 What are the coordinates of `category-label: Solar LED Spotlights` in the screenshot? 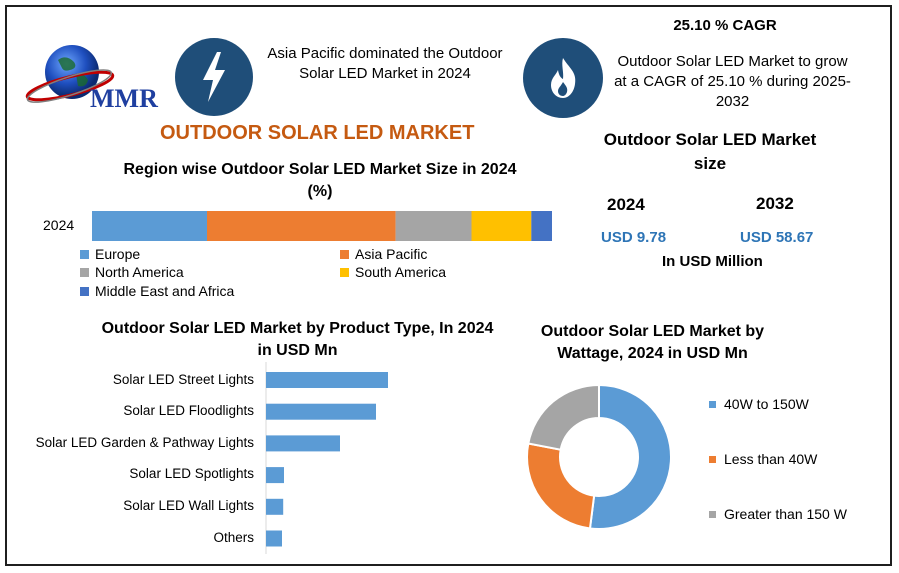 It's located at (191, 473).